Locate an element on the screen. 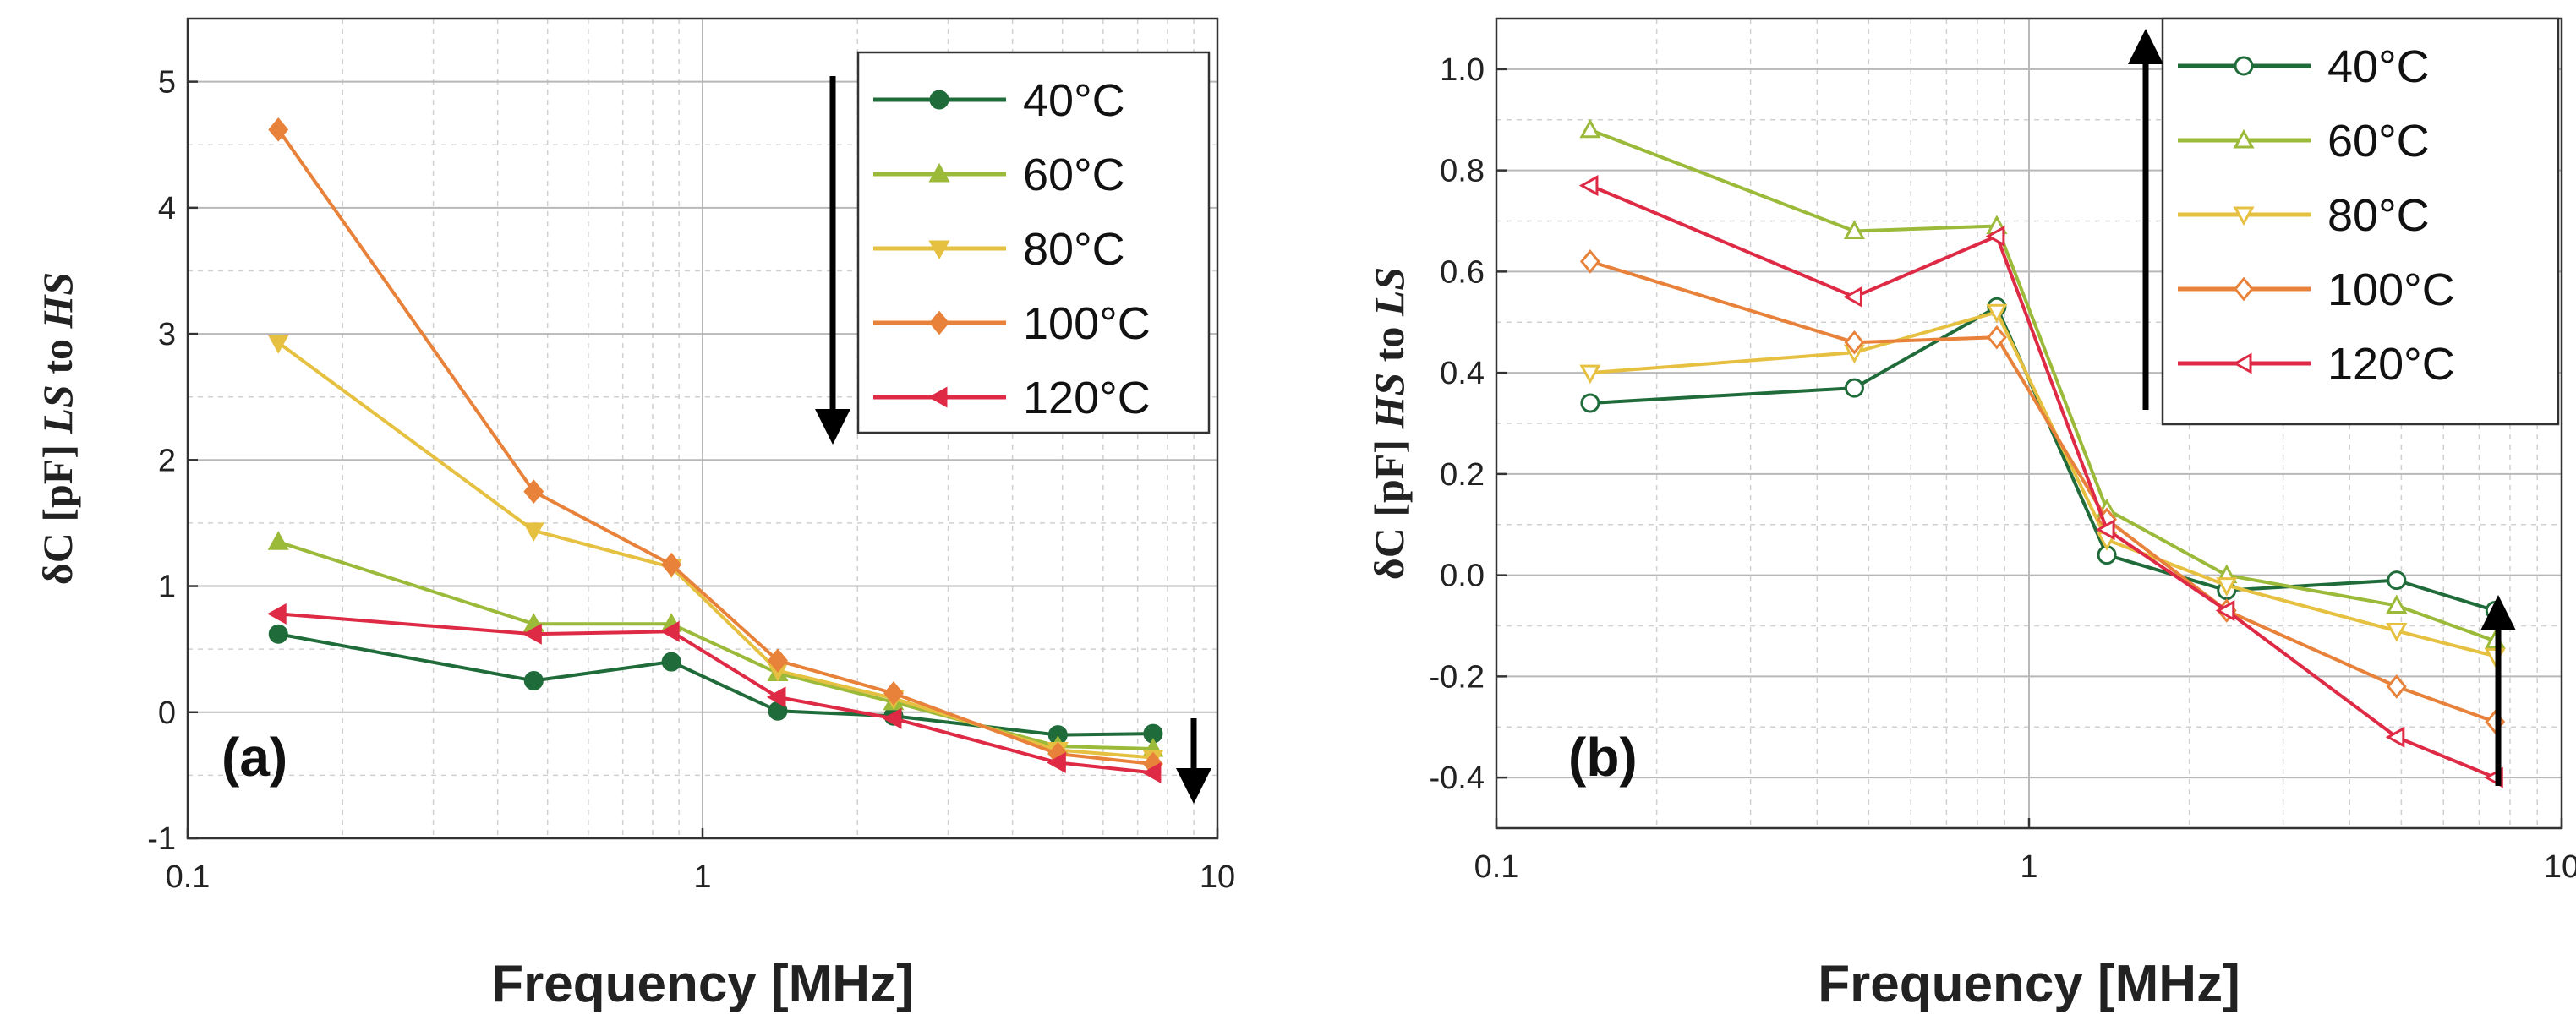 This screenshot has height=1031, width=2576. panel-label: (a) is located at coordinates (254, 757).